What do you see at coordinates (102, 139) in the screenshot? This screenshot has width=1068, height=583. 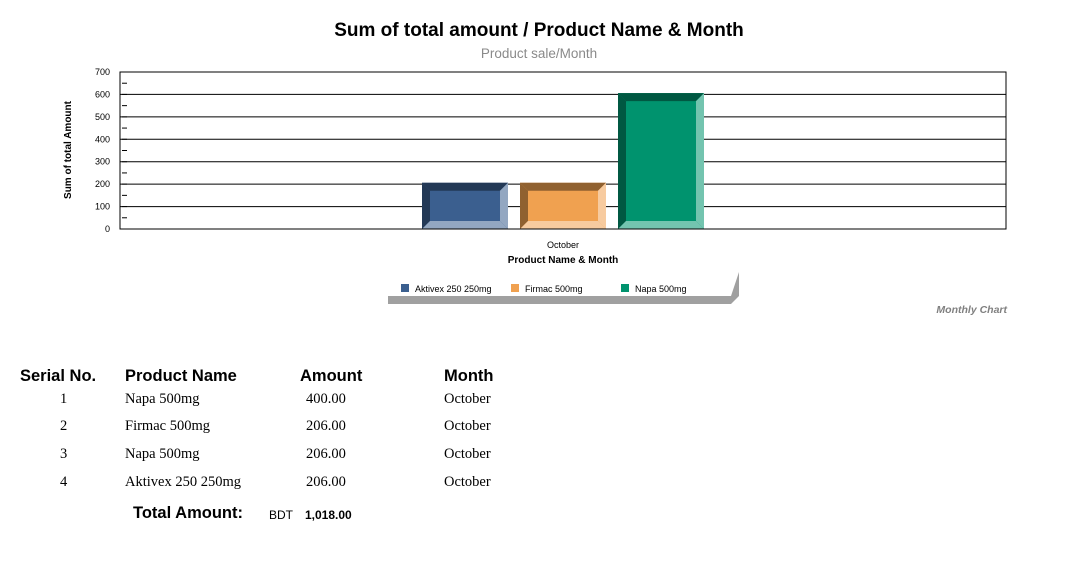 I see `y-tick-label-400: 400` at bounding box center [102, 139].